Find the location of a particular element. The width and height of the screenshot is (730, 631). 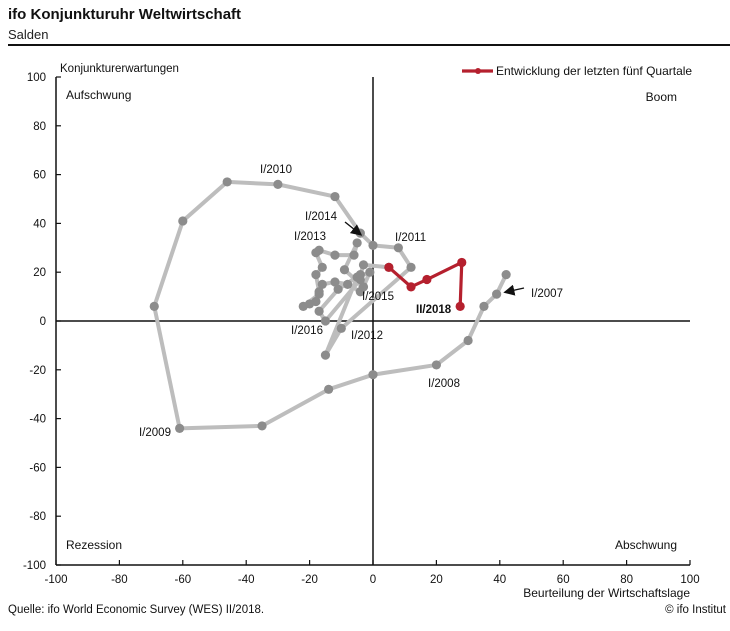

y-tick-label: -60 is located at coordinates (37, 468).